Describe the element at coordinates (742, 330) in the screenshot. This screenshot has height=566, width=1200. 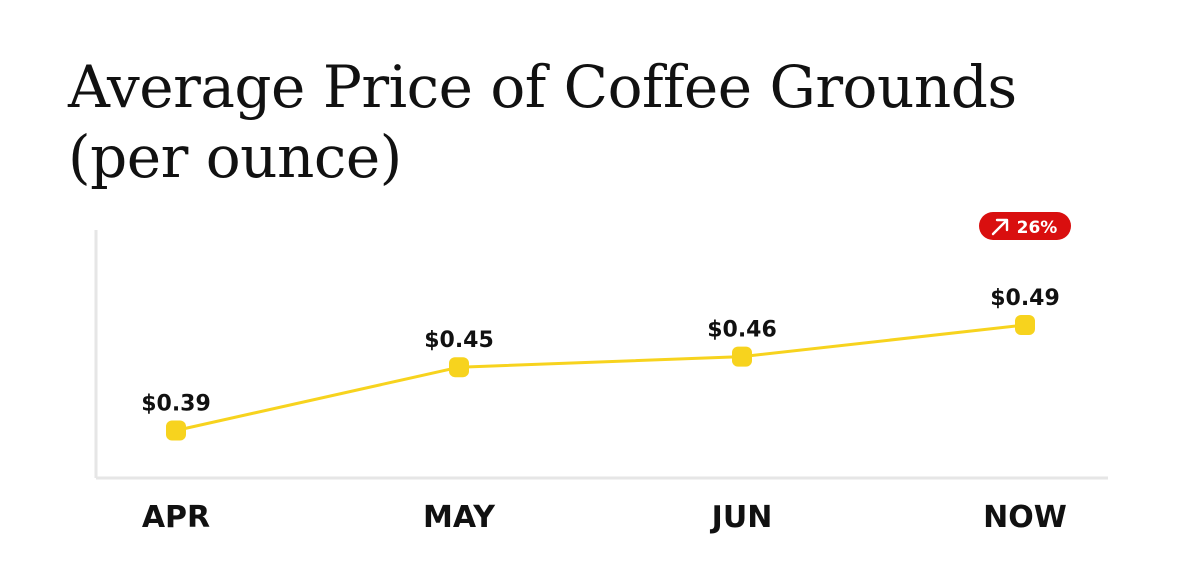
I see `data-label-jun: $0.46` at that location.